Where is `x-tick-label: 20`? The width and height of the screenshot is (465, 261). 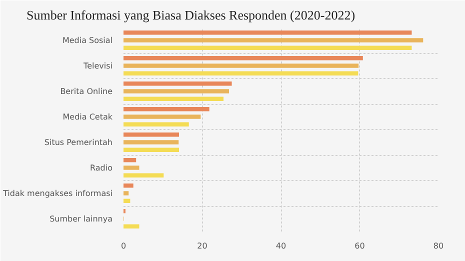
x-tick-label: 20 is located at coordinates (202, 246).